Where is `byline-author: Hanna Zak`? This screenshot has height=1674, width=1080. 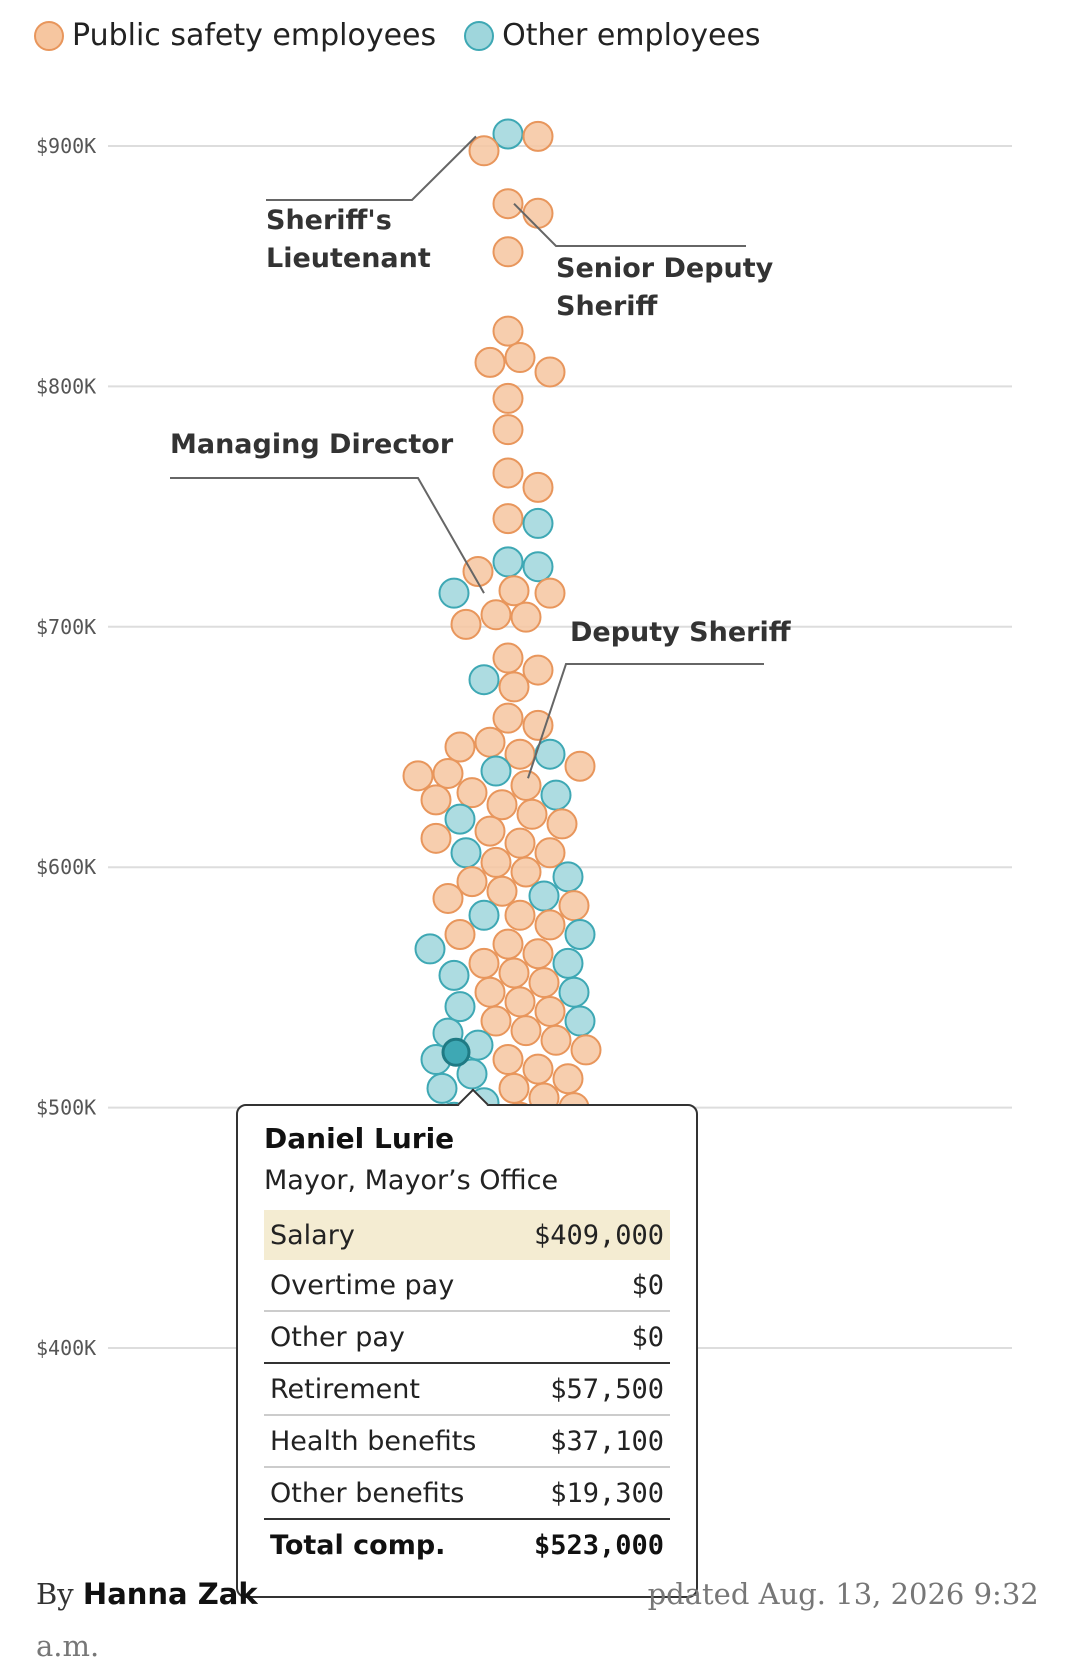 byline-author: Hanna Zak is located at coordinates (170, 1594).